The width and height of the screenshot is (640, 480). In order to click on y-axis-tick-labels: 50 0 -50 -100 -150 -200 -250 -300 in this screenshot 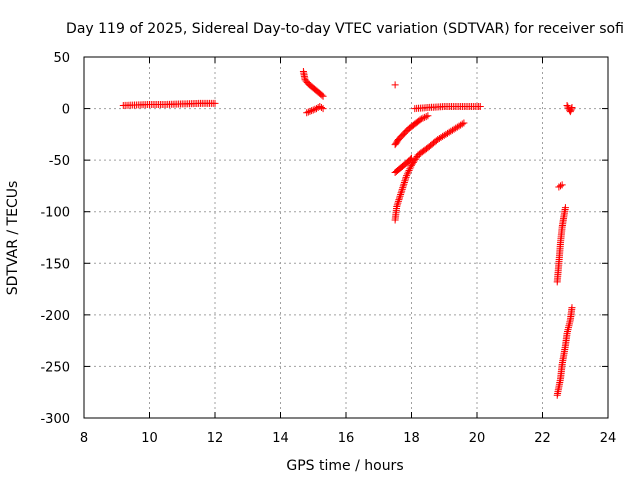, I will do `click(55, 239)`.